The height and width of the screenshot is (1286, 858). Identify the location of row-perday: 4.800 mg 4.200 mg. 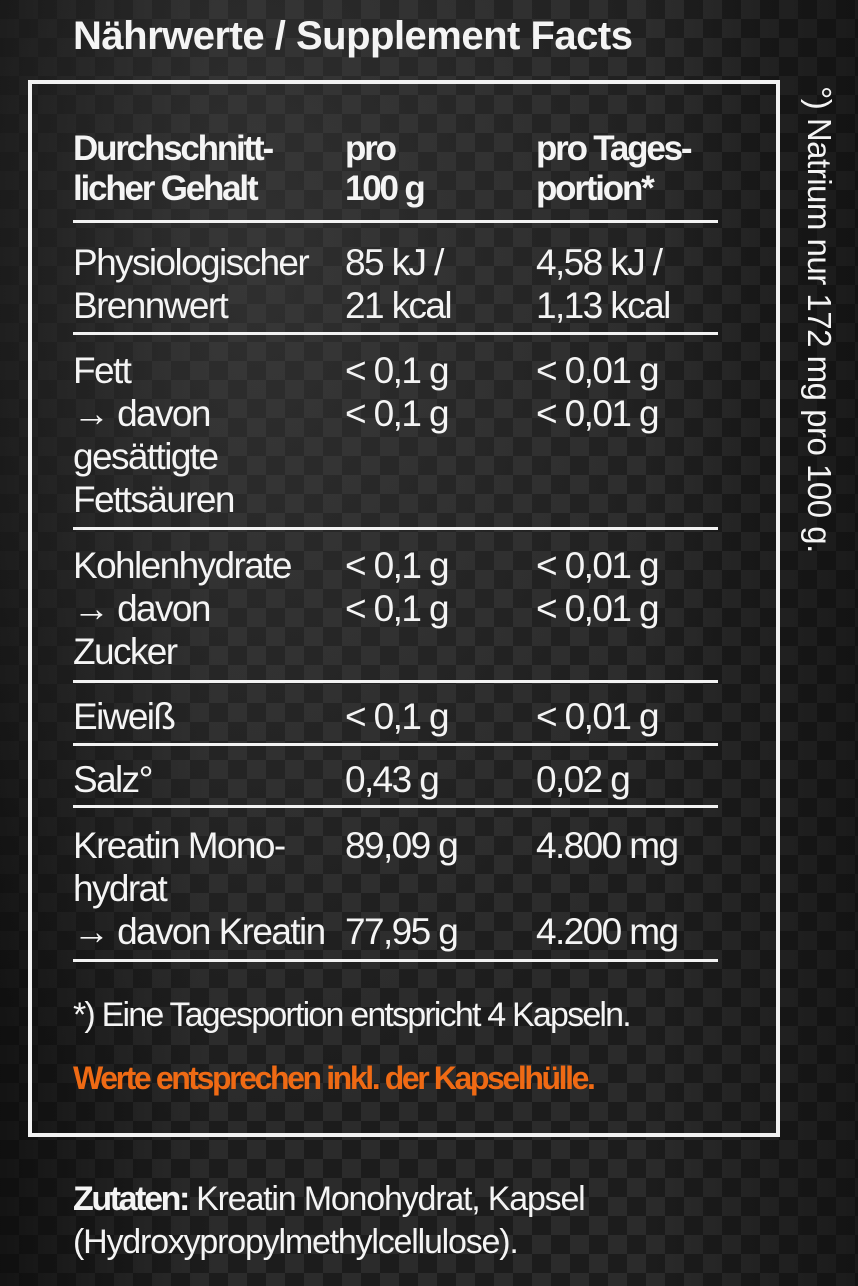
(607, 888).